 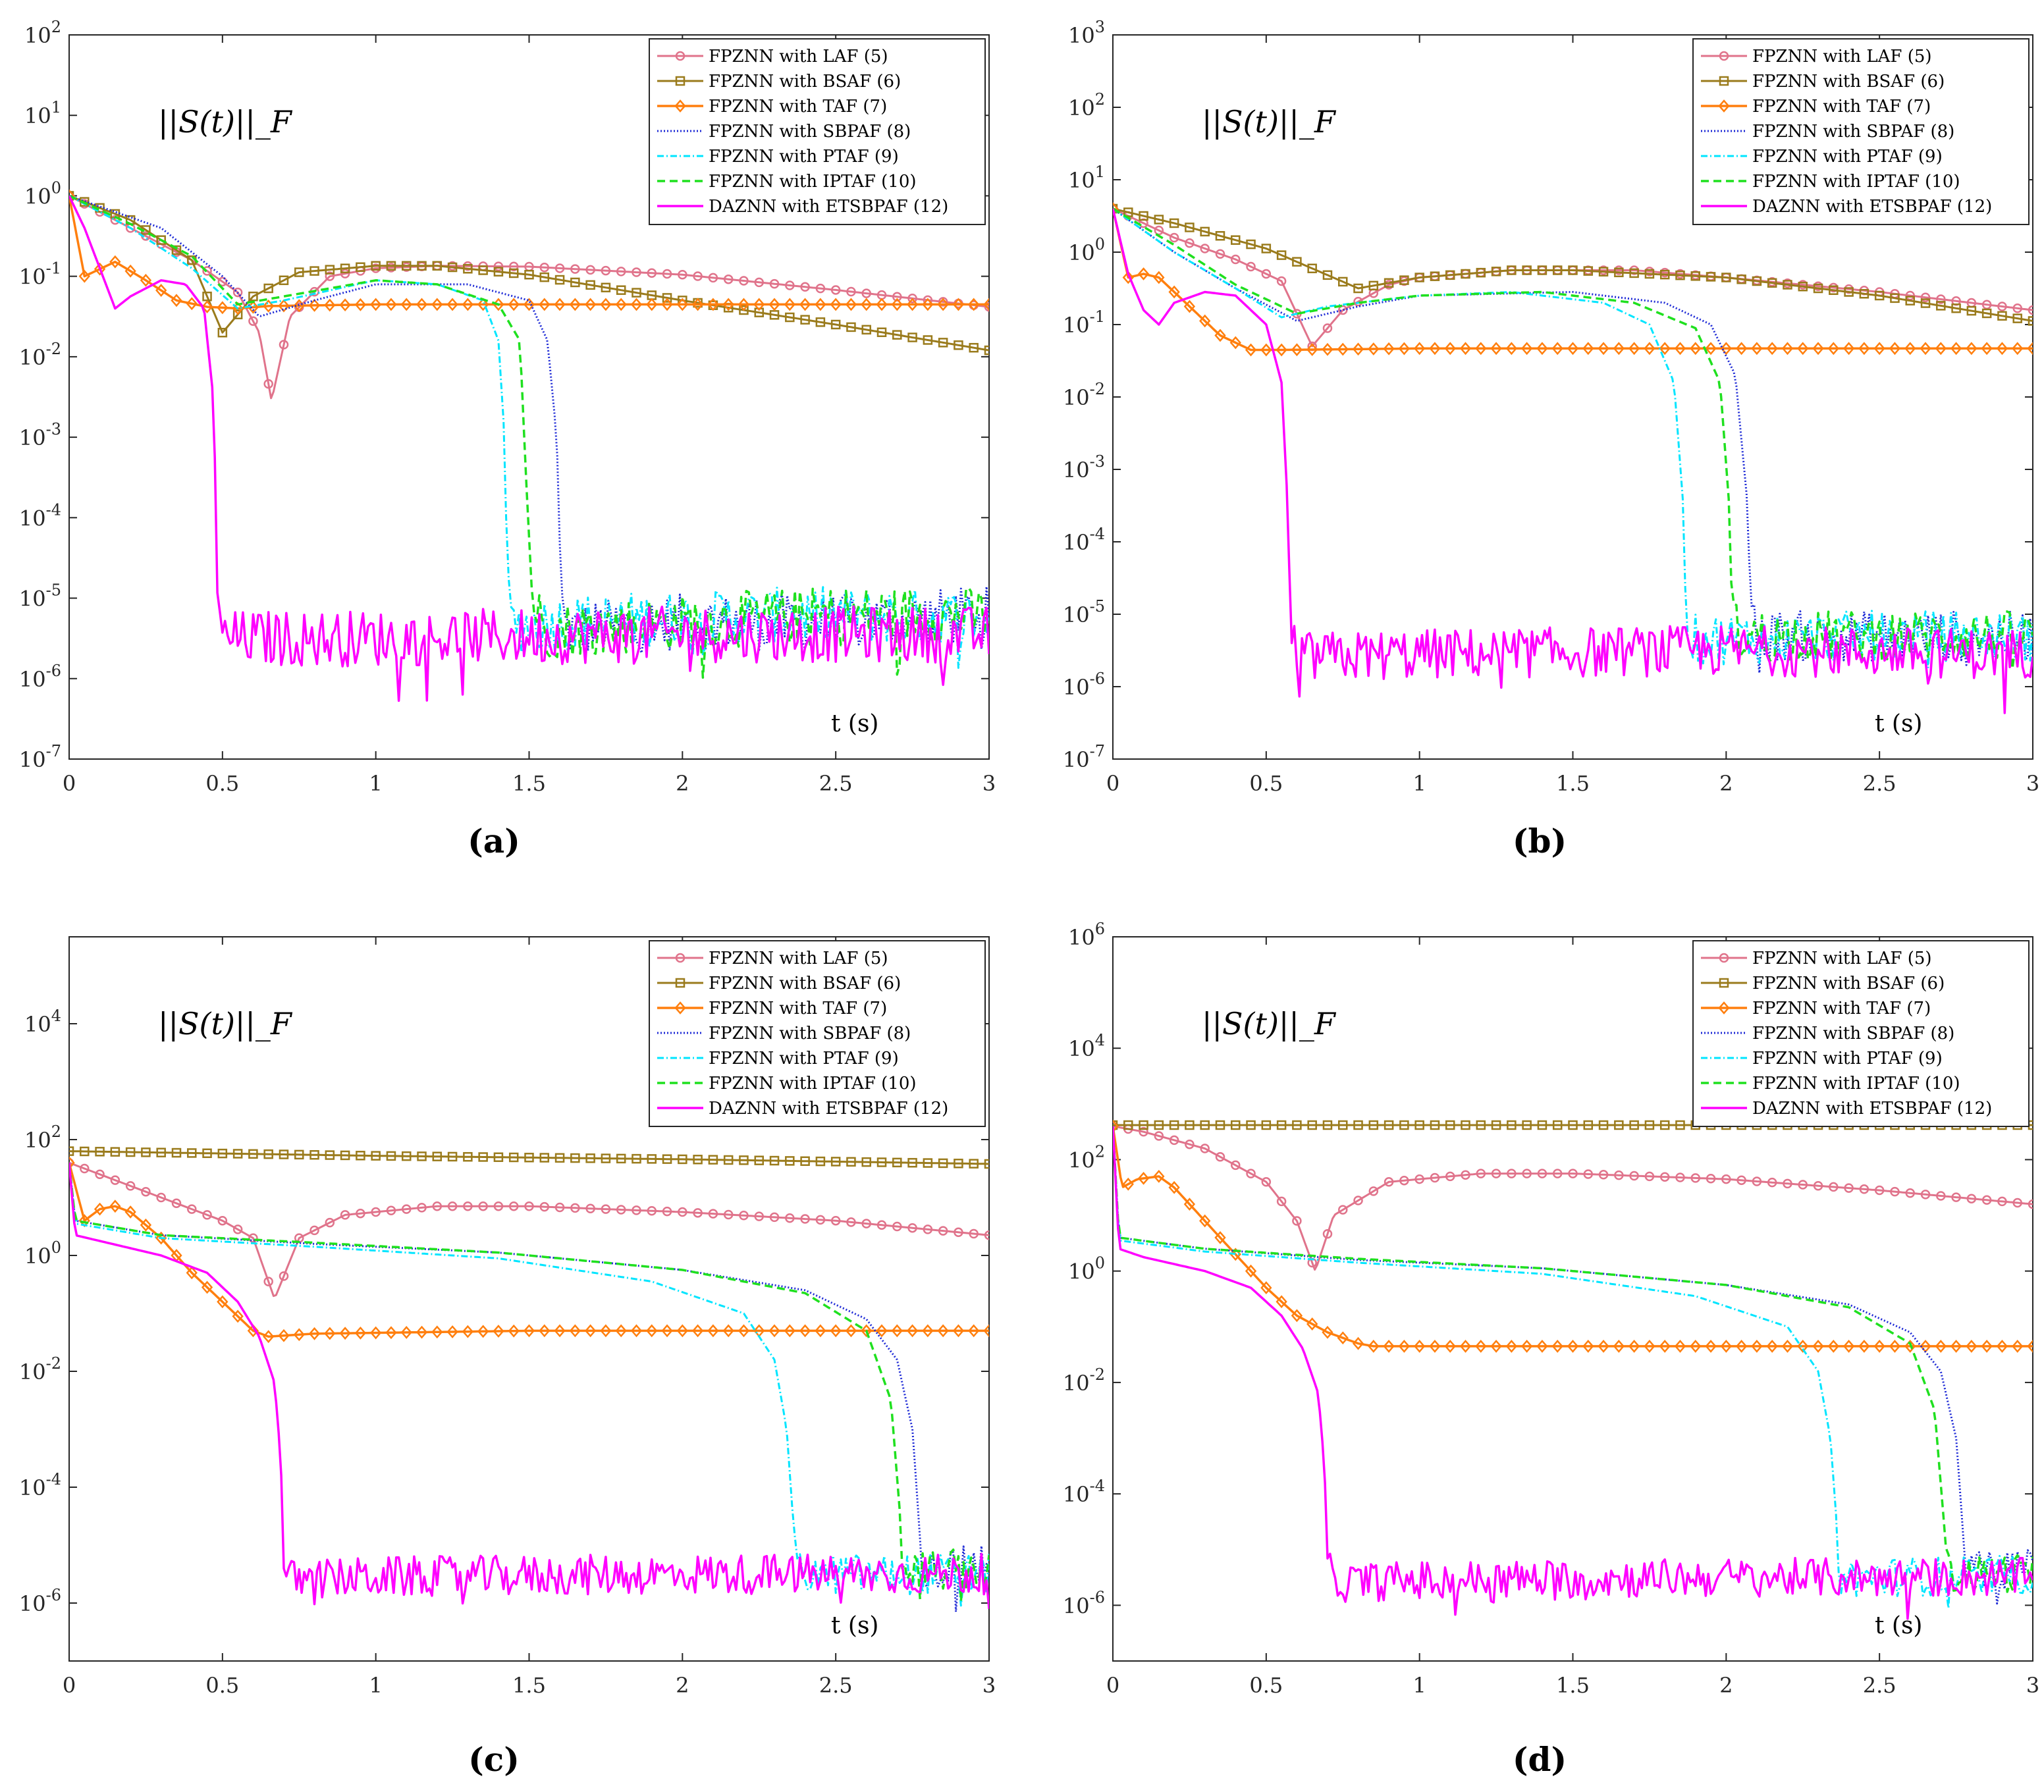 I want to click on x-tick-label: 0, so click(x=69, y=1685).